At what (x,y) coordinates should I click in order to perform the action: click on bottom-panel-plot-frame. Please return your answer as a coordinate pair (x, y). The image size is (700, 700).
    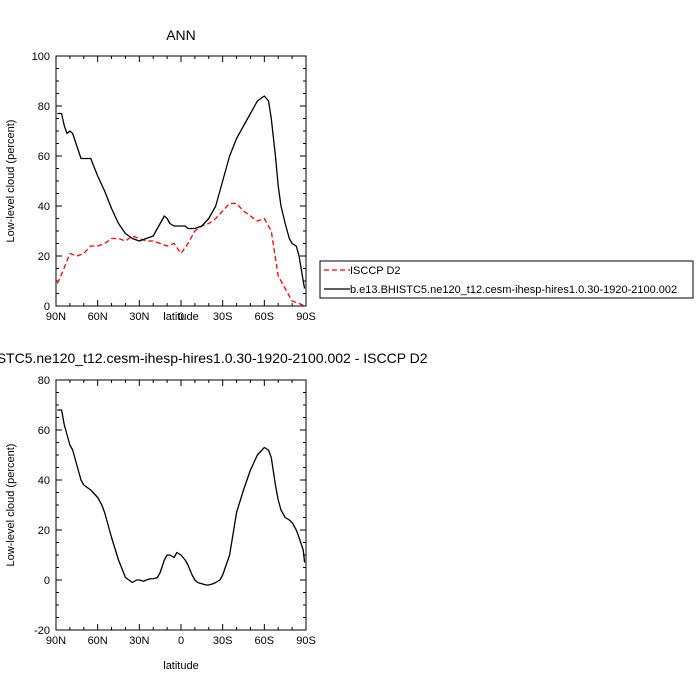
    Looking at the image, I should click on (181, 505).